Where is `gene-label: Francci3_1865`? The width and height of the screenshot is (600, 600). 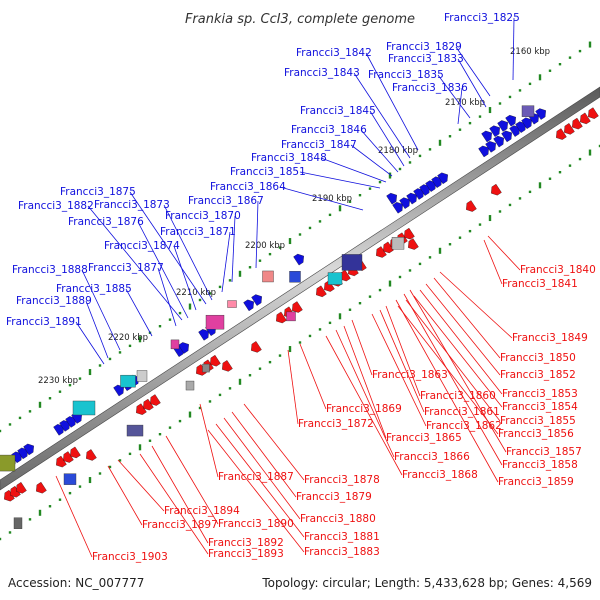
gene-label: Francci3_1865 is located at coordinates (424, 438).